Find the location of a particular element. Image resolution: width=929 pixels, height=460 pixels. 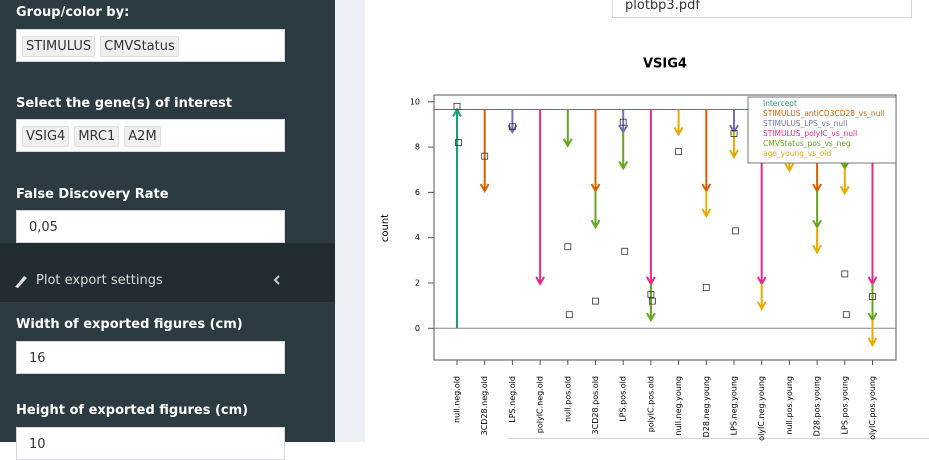

legend-box is located at coordinates (822, 130).